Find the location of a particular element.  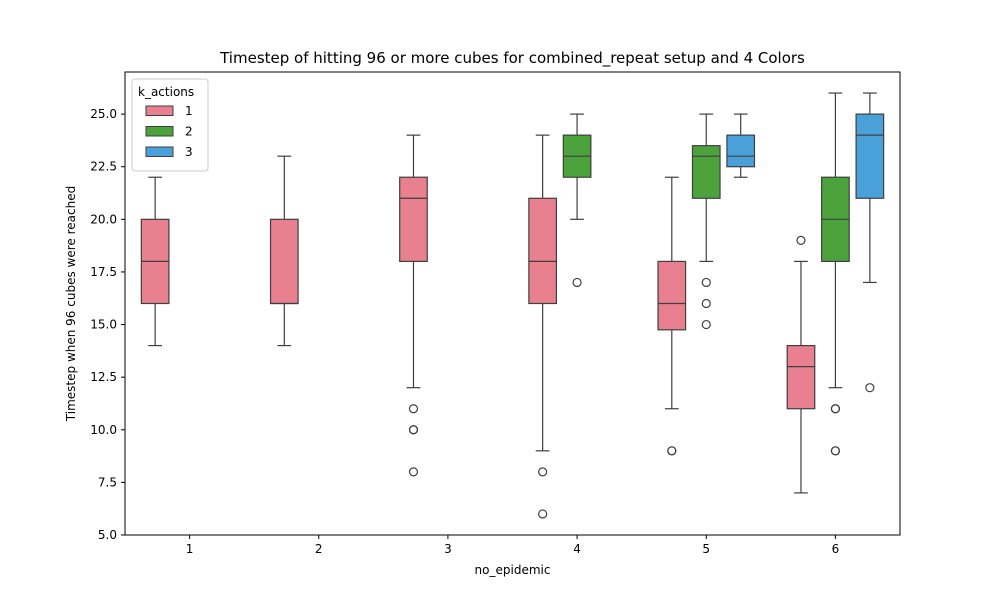

y-tick-label: 10.0 is located at coordinates (103, 430).